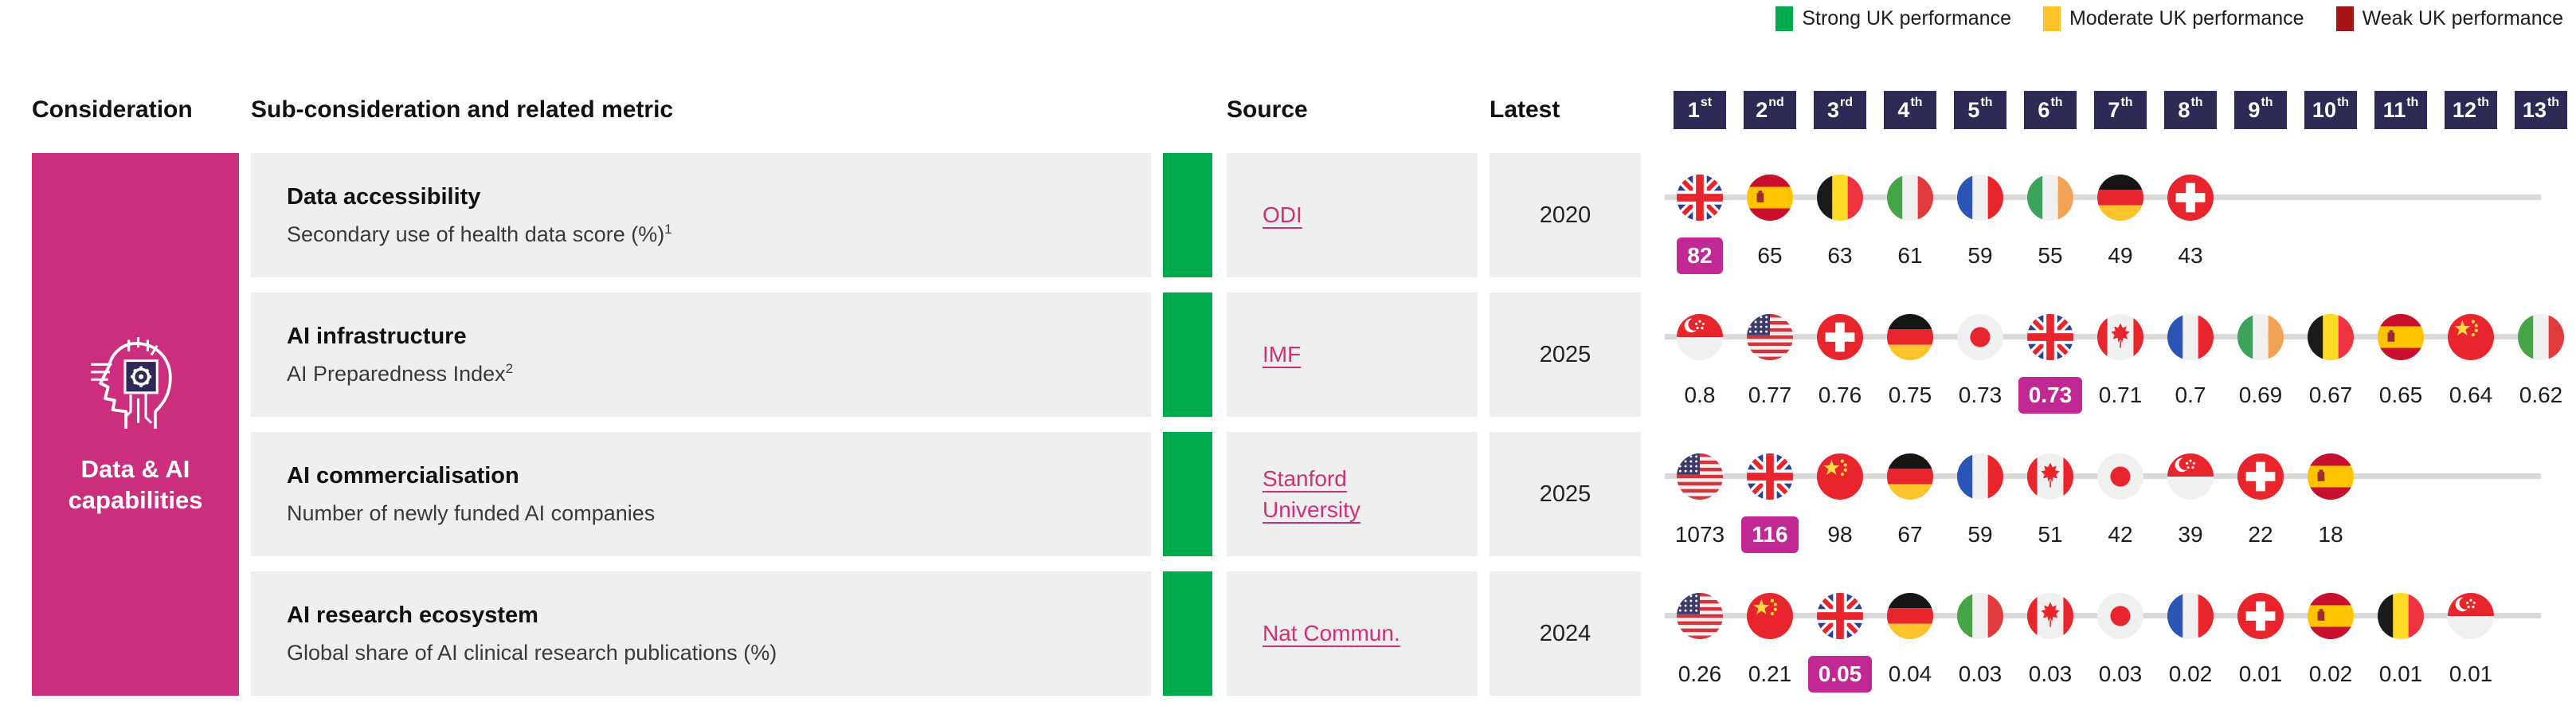 The width and height of the screenshot is (2576, 726). What do you see at coordinates (1840, 535) in the screenshot?
I see `value-label: 98` at bounding box center [1840, 535].